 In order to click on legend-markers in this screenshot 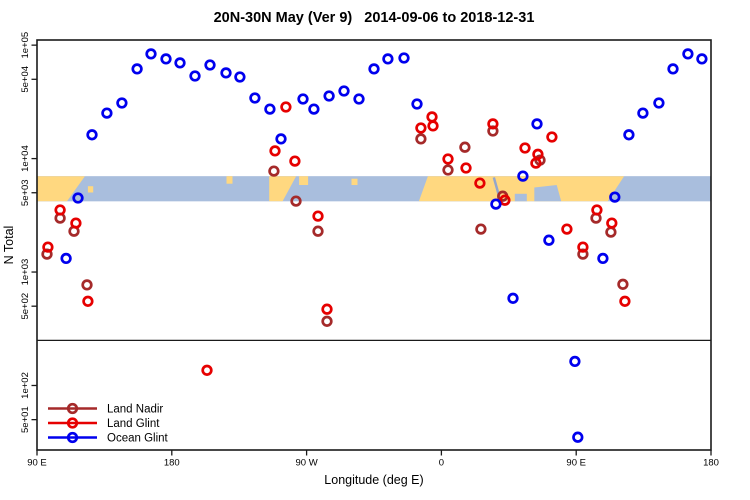, I will do `click(72, 423)`.